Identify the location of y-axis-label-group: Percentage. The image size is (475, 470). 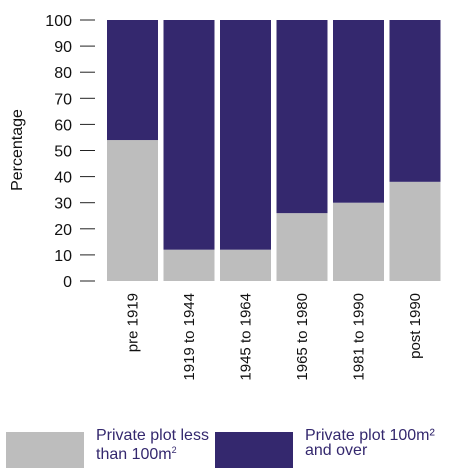
(17, 150).